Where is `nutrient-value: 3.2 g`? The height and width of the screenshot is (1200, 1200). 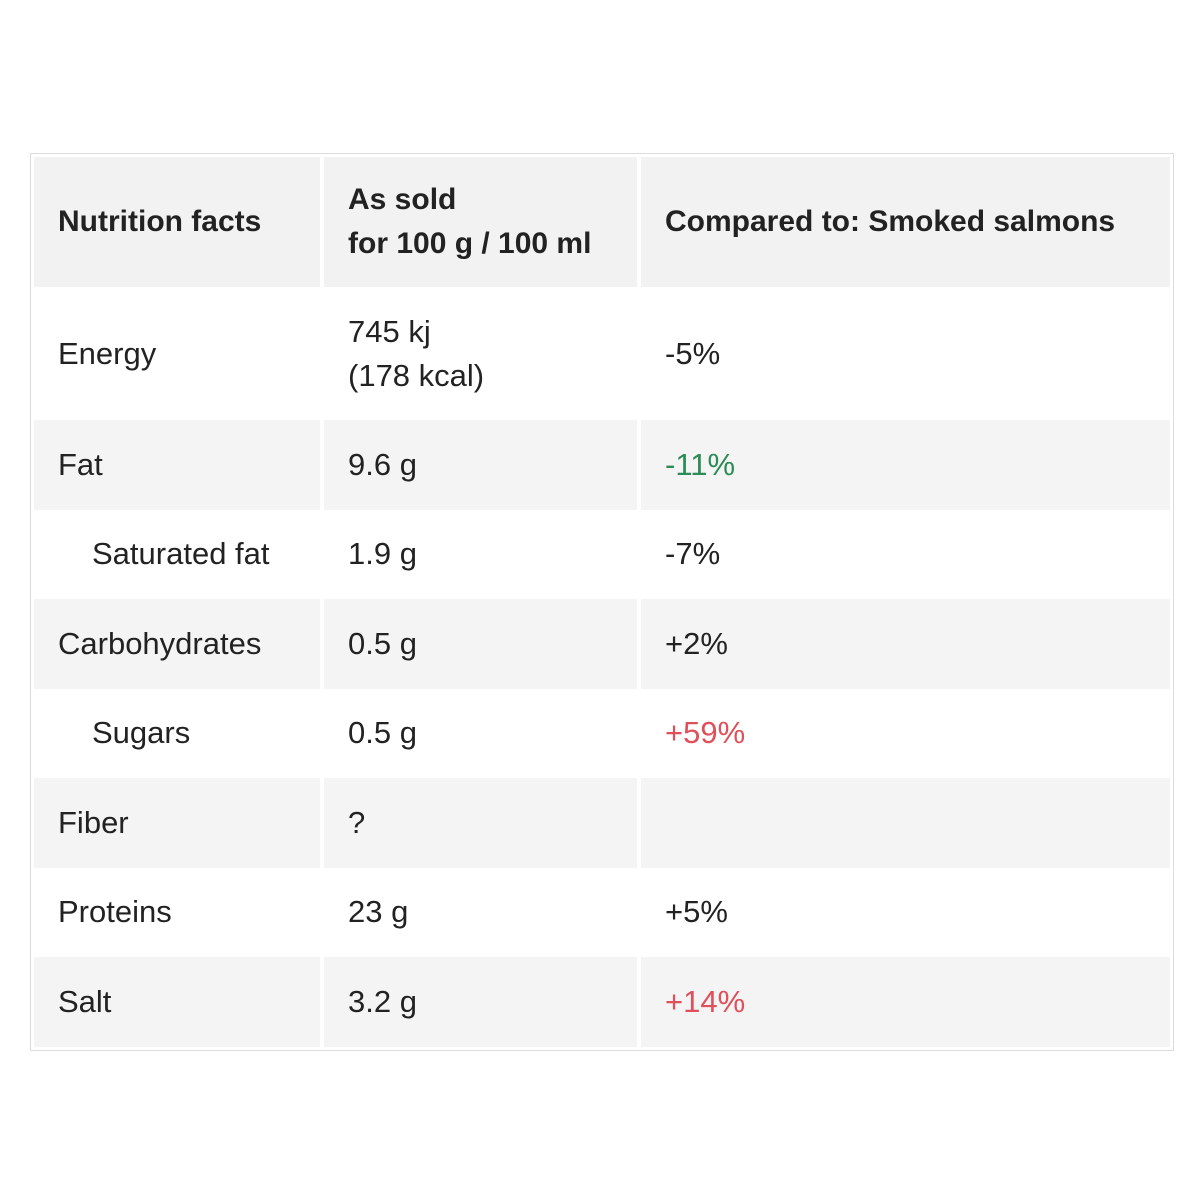
nutrient-value: 3.2 g is located at coordinates (480, 1002).